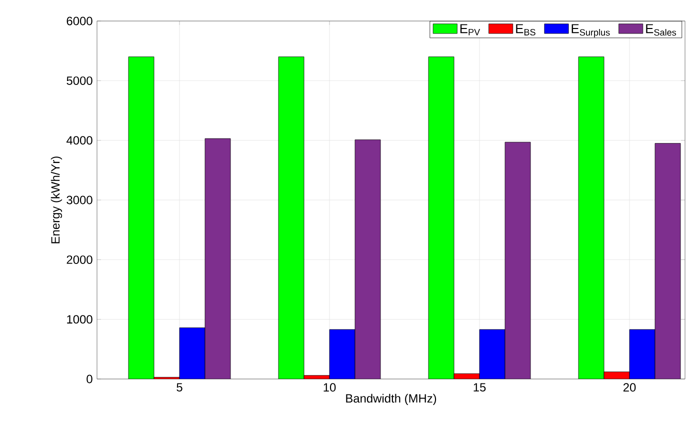 The width and height of the screenshot is (689, 432). I want to click on legend-label: E$_{PV}$, so click(470, 30).